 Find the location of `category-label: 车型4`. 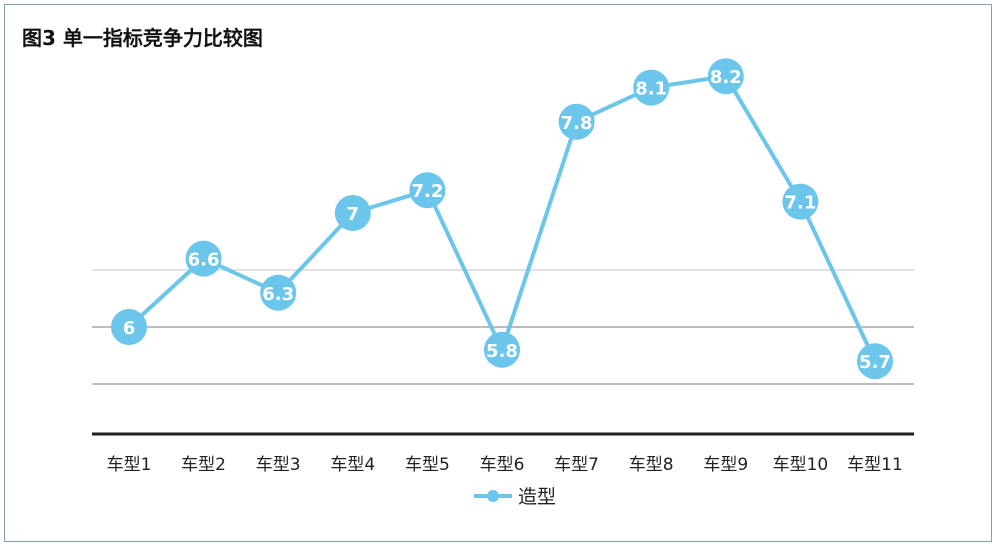

category-label: 车型4 is located at coordinates (352, 465).